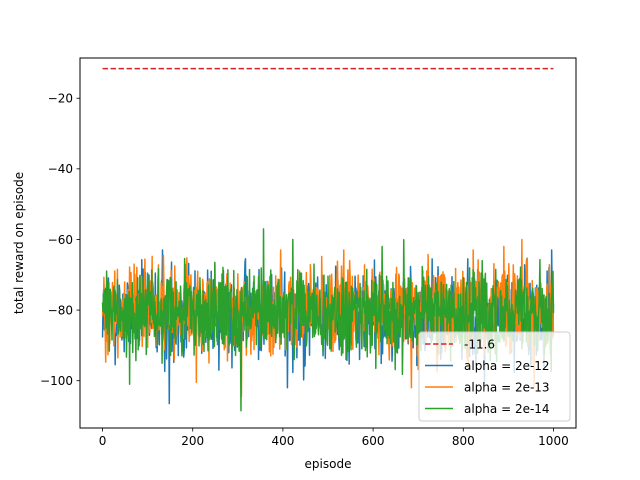 This screenshot has height=480, width=640. I want to click on legend-label: alpha = 2e-13, so click(507, 387).